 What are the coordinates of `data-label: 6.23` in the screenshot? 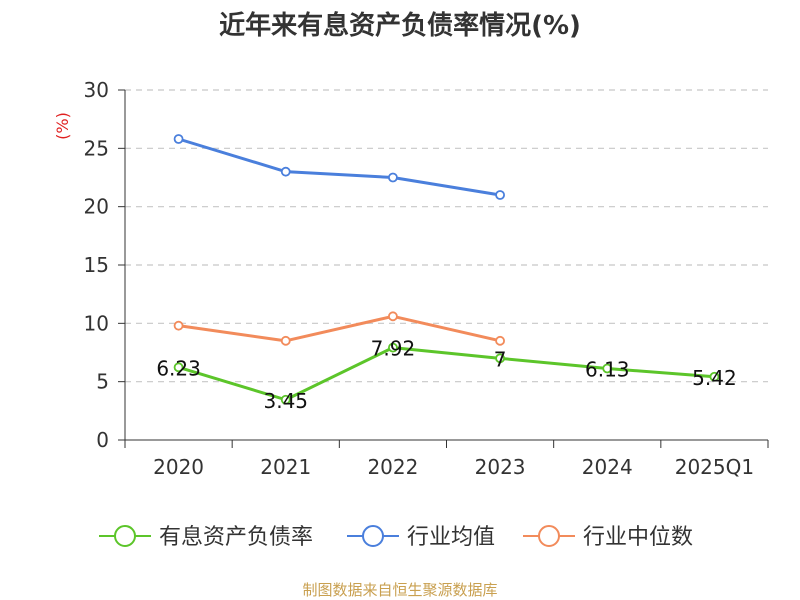 It's located at (178, 368).